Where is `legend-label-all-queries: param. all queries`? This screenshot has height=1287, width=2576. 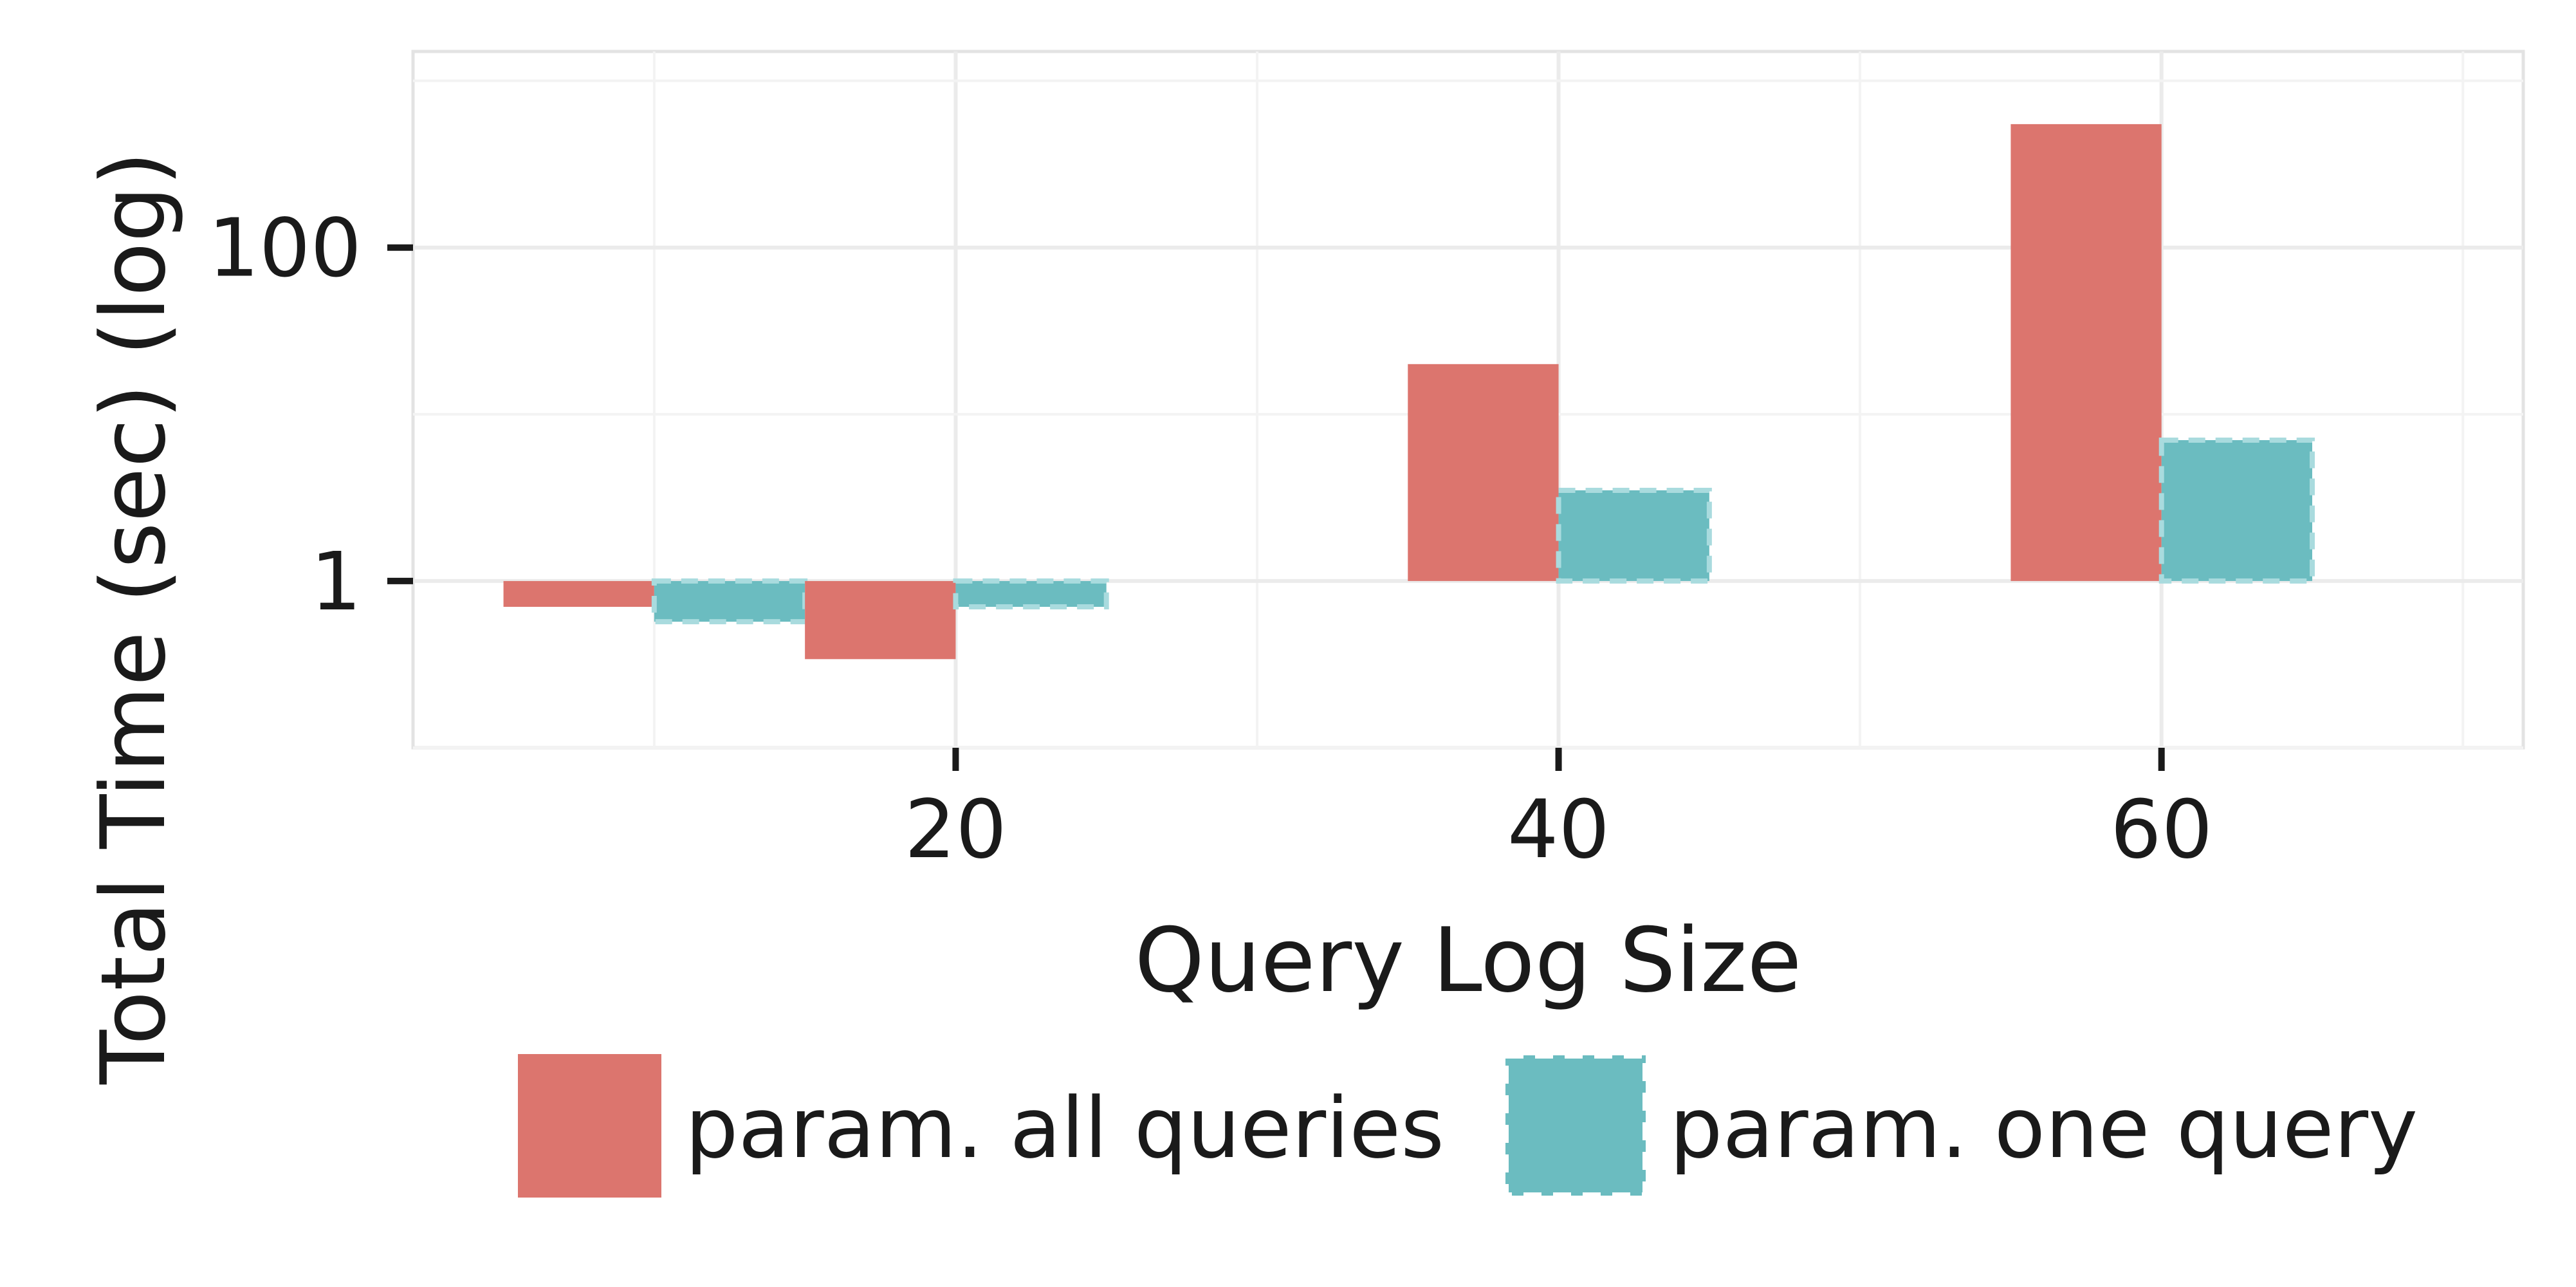 legend-label-all-queries: param. all queries is located at coordinates (1064, 1128).